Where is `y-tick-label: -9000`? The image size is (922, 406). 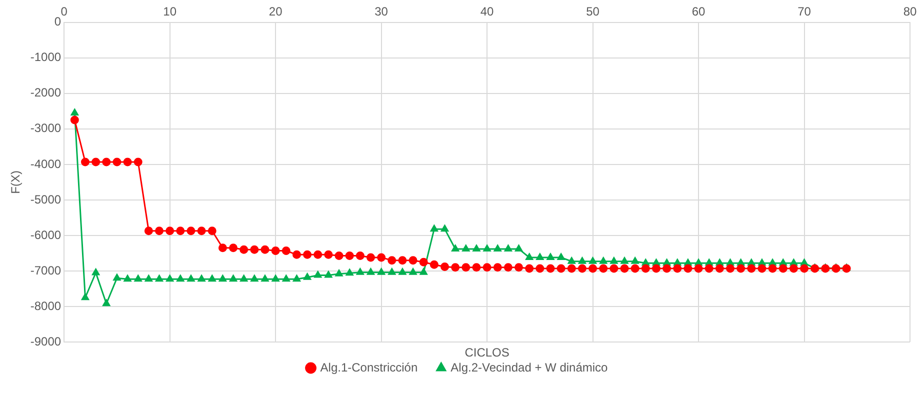 y-tick-label: -9000 is located at coordinates (46, 341).